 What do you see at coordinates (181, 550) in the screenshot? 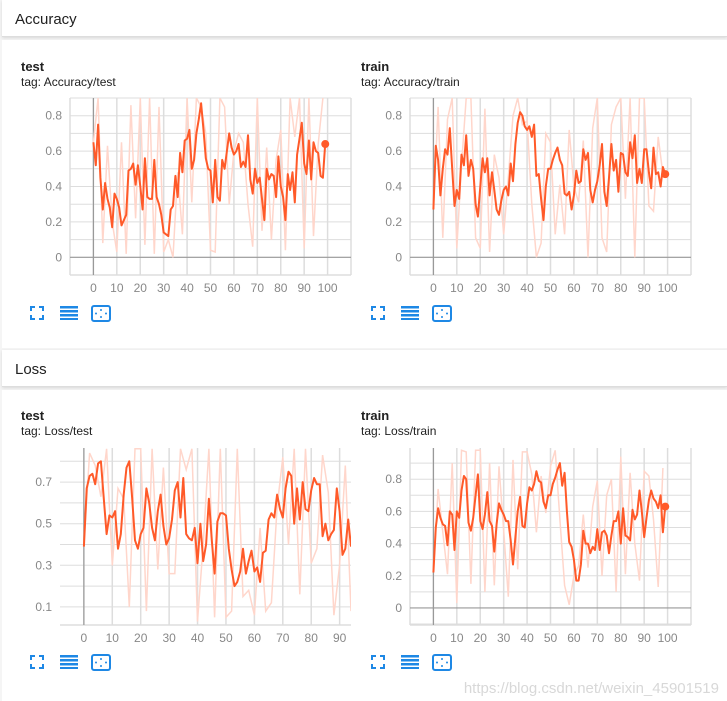
I see `line-chart: 0.1 0.3 0.5 0.7 0 10 20 30 40 50 60 70 80 90` at bounding box center [181, 550].